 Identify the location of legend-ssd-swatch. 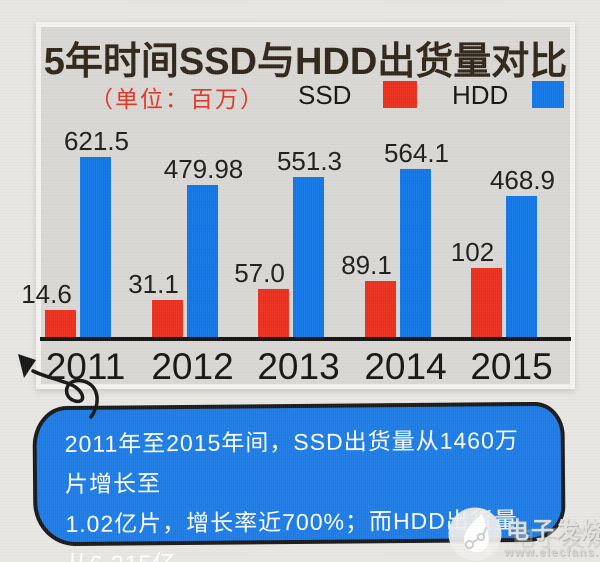
(400, 94).